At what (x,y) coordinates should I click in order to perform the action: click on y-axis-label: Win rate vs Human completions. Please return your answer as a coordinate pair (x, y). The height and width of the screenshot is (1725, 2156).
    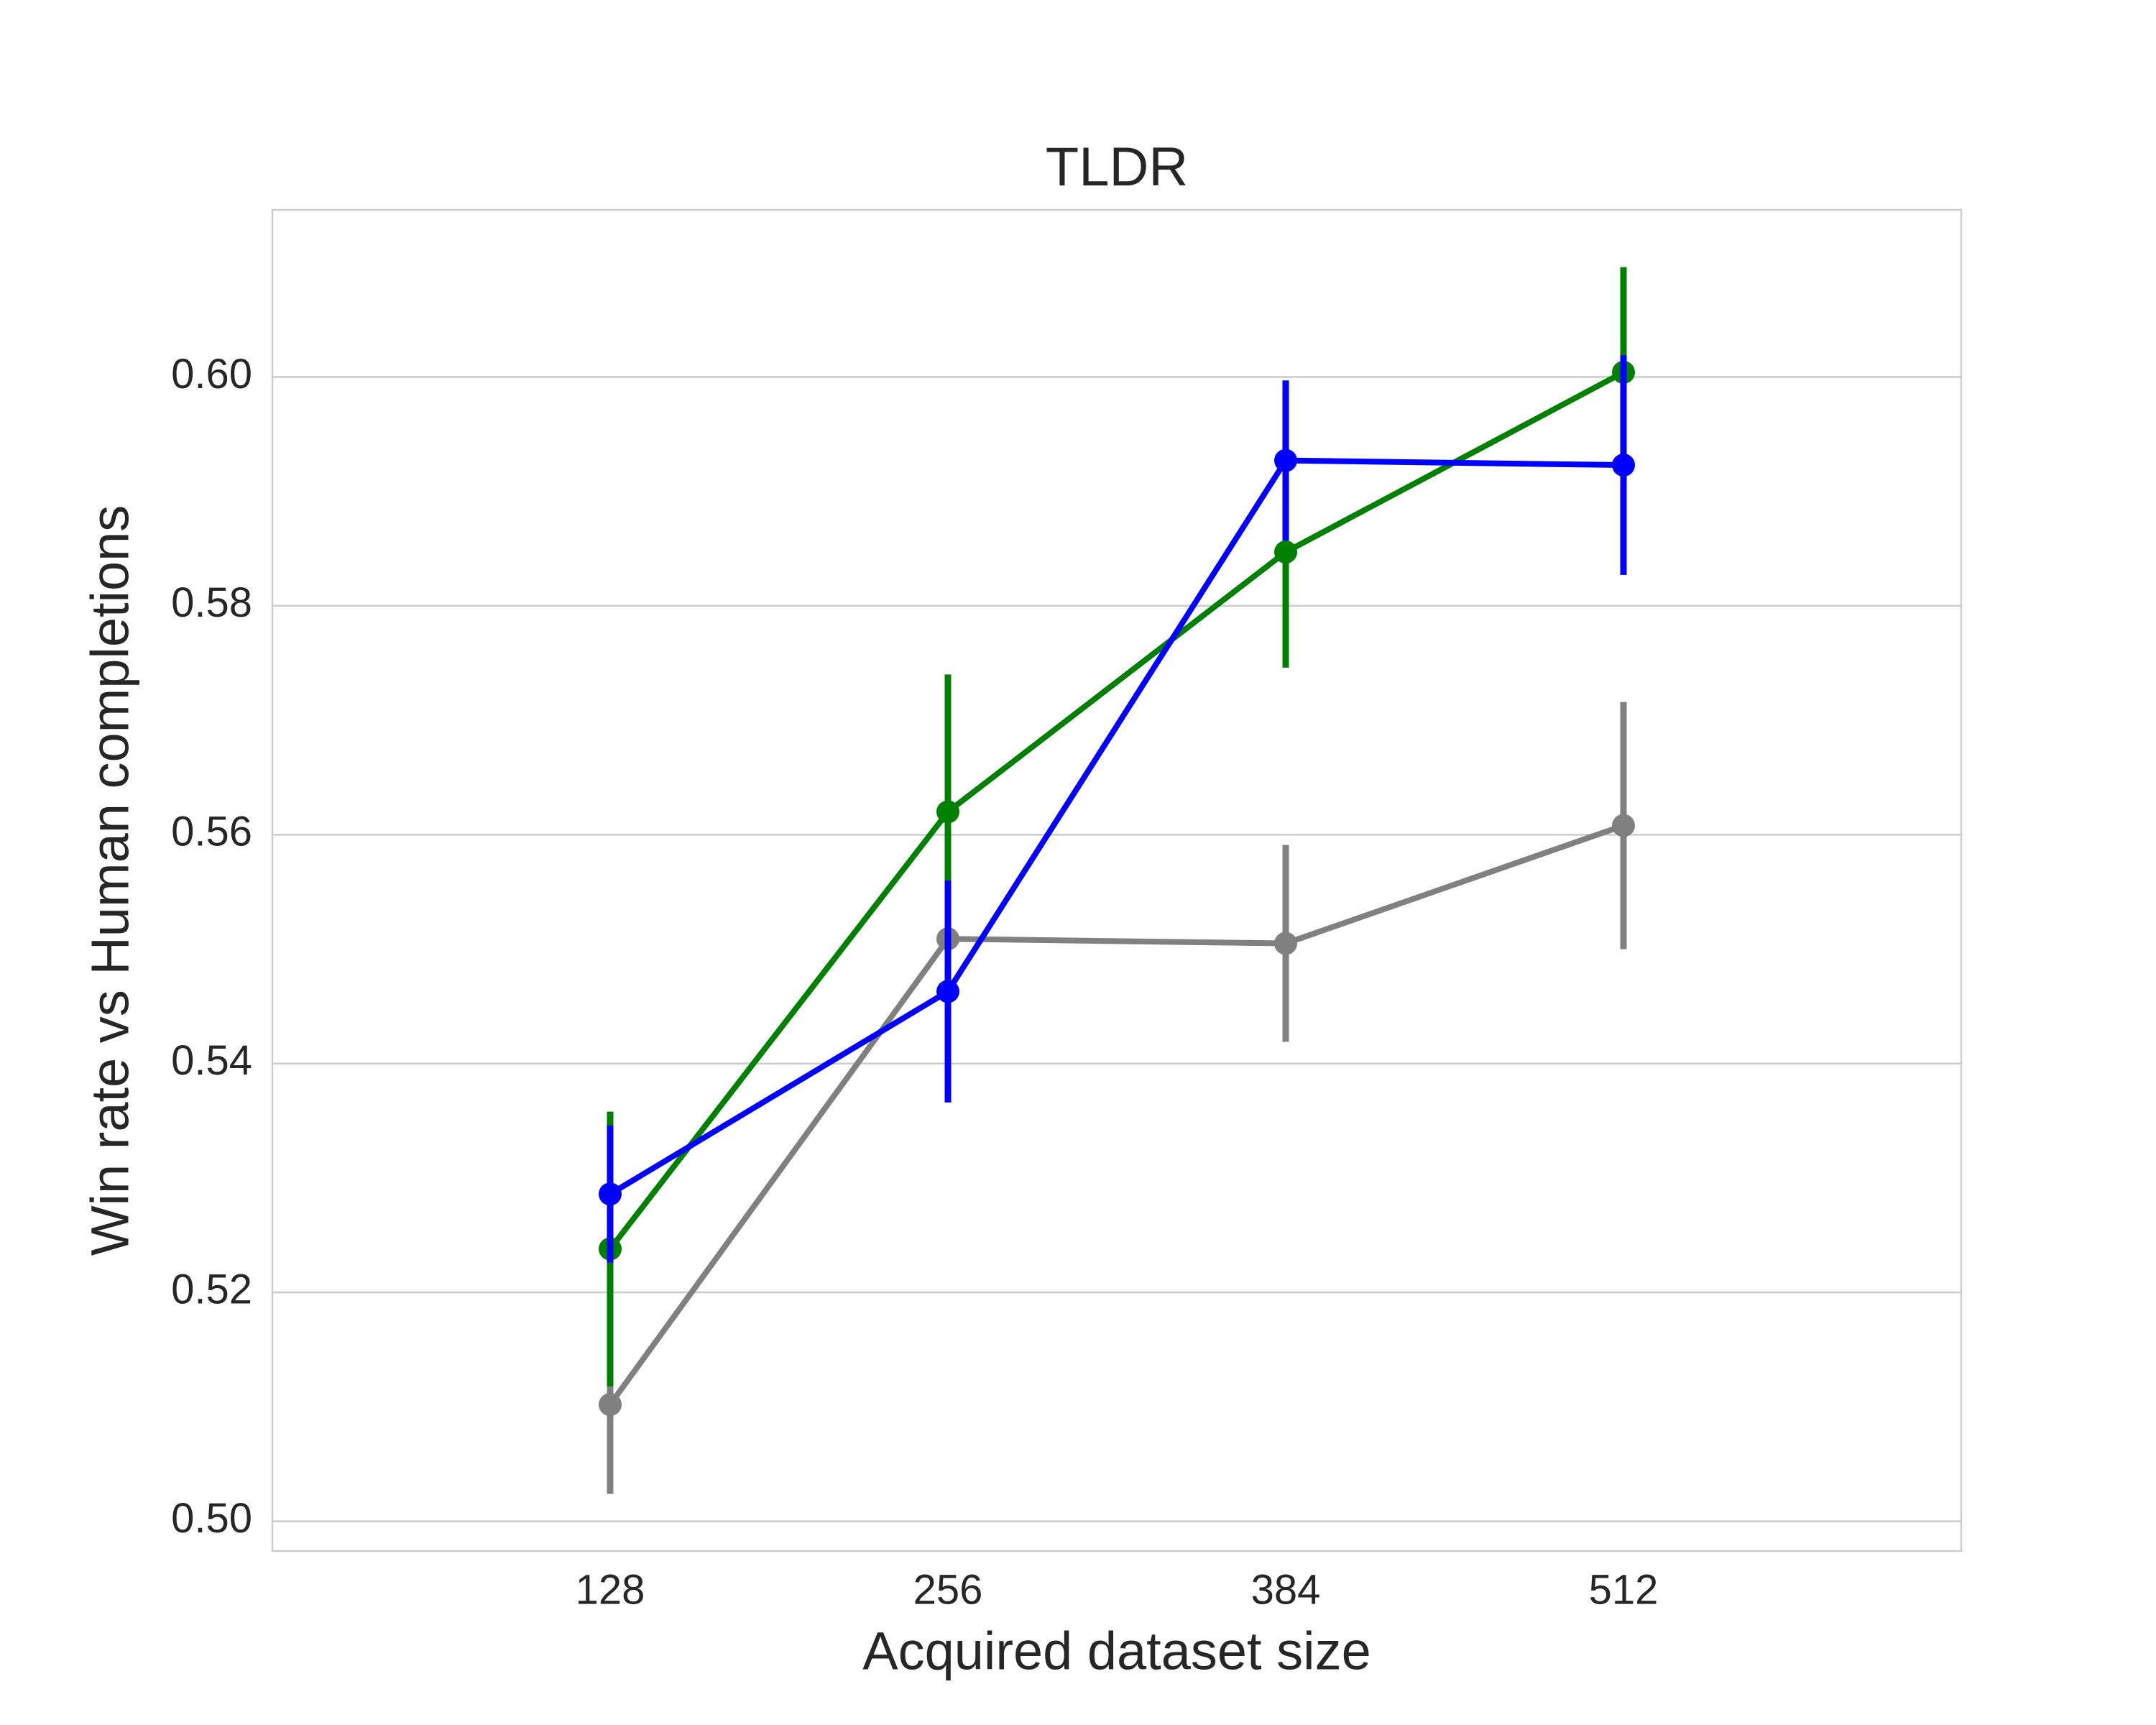
    Looking at the image, I should click on (110, 880).